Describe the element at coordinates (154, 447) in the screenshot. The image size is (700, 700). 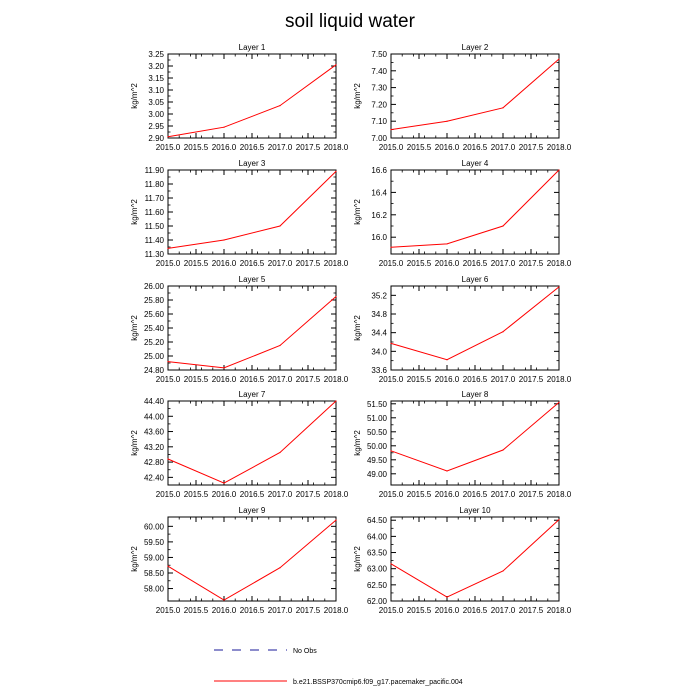
I see `y-tick-label: 43.20` at that location.